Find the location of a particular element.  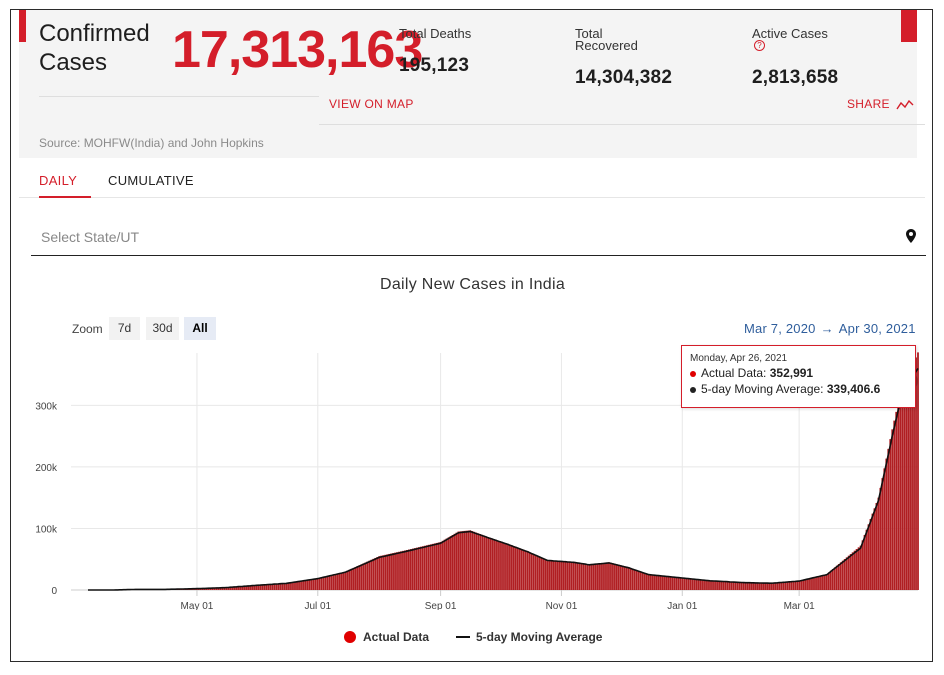

share-label: SHARE is located at coordinates (868, 104).